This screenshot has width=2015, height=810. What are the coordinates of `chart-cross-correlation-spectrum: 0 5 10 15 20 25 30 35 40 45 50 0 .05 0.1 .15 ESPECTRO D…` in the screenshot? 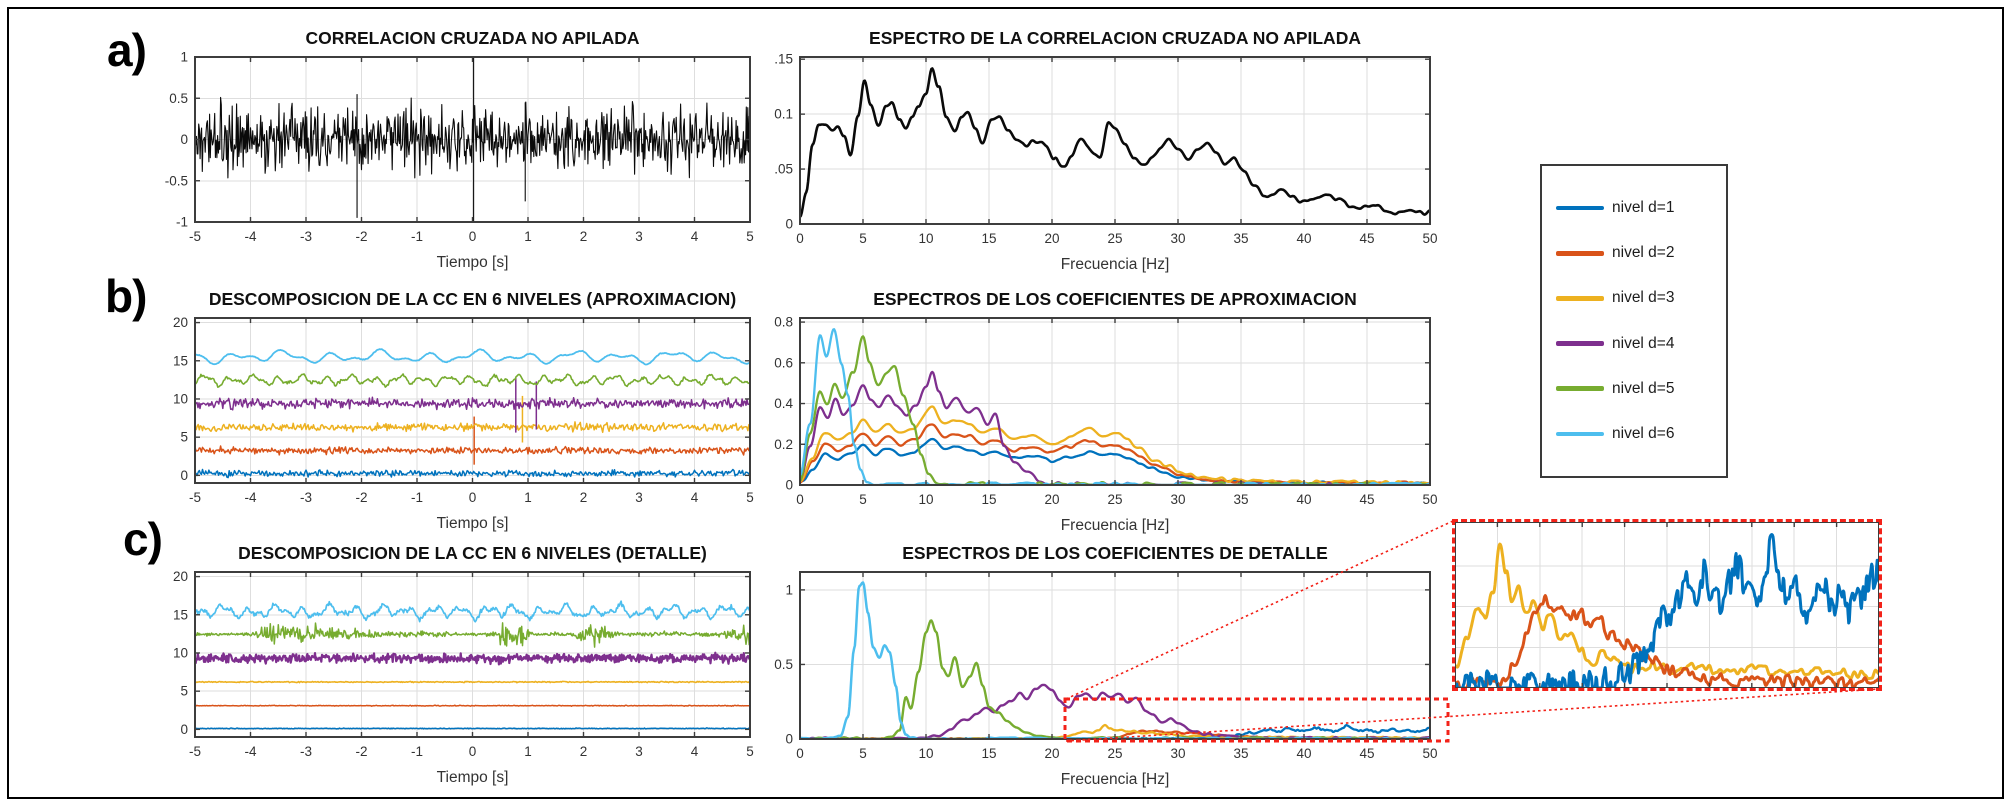 It's located at (1085, 158).